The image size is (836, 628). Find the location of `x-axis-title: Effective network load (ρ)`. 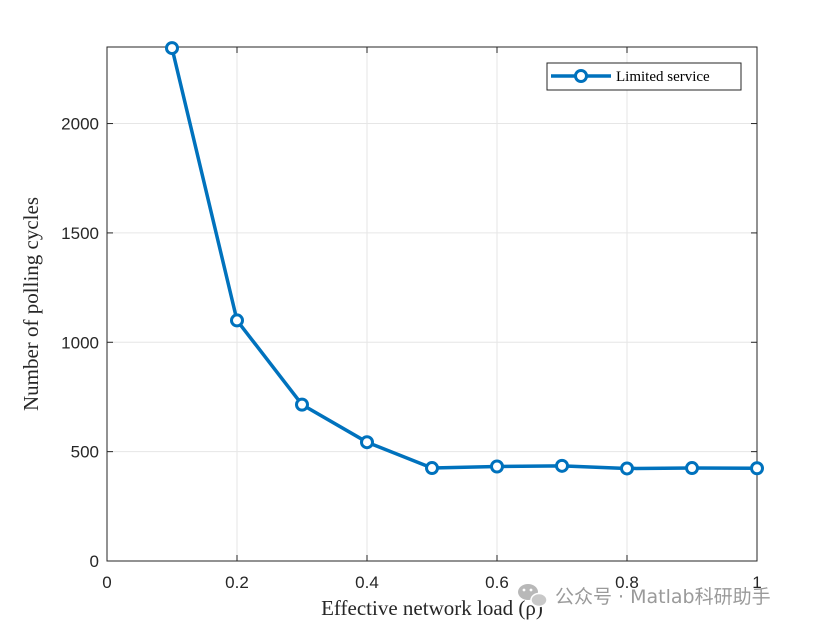

x-axis-title: Effective network load (ρ) is located at coordinates (432, 608).